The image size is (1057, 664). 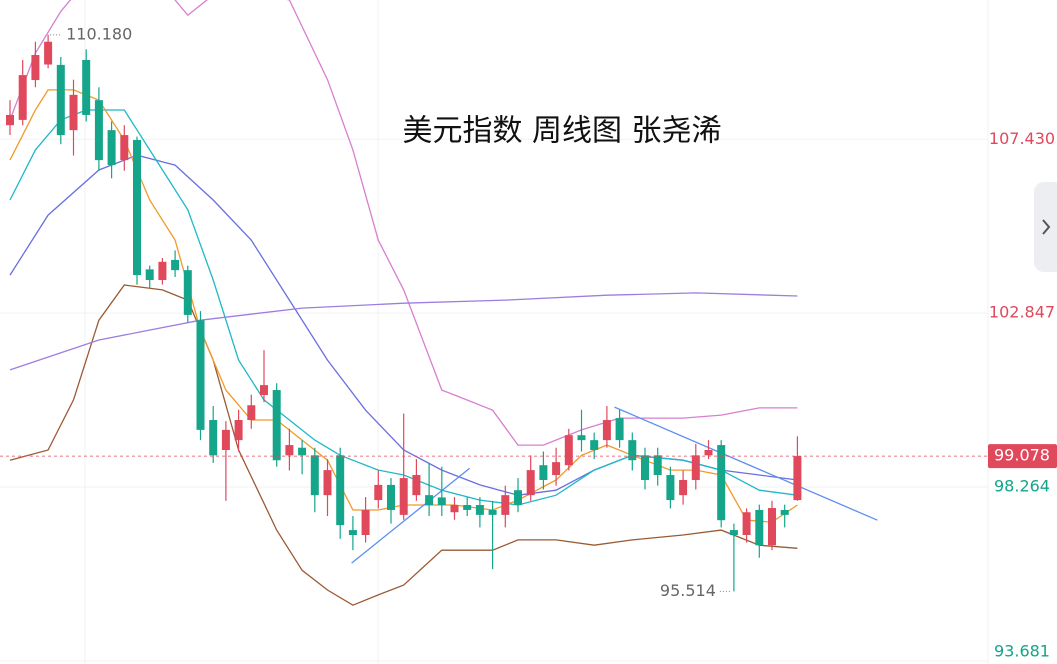 I want to click on chart-title: 美元指数 周线图 张尧浠, so click(x=561, y=131).